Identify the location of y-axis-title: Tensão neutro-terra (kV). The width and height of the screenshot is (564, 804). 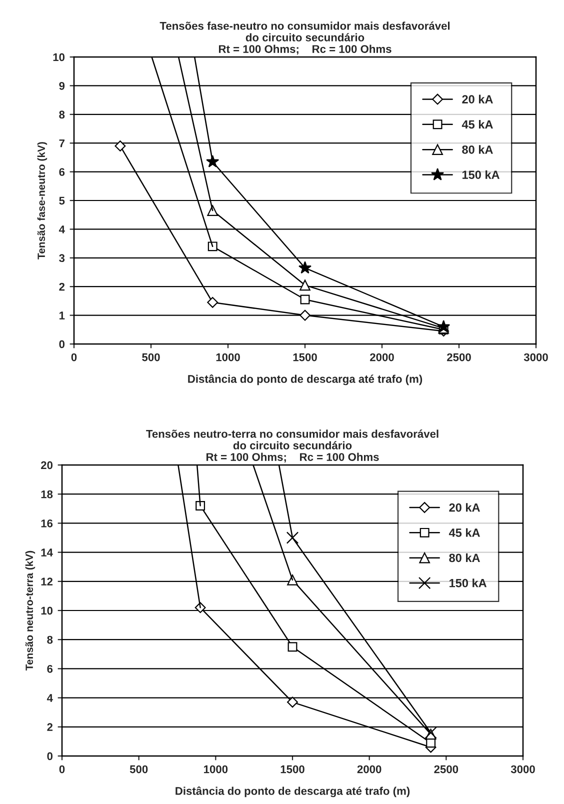
(30, 610).